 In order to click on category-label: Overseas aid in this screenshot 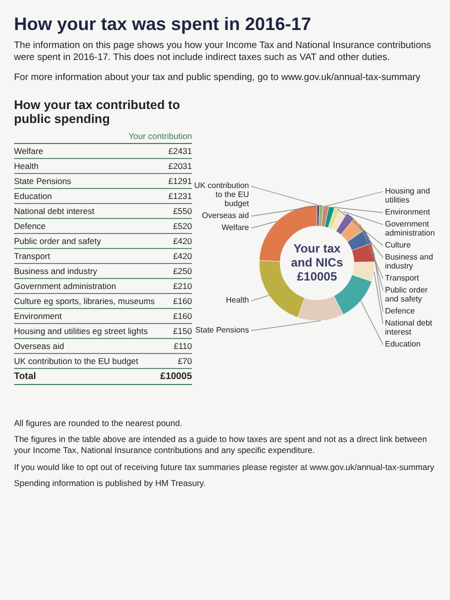, I will do `click(39, 346)`.